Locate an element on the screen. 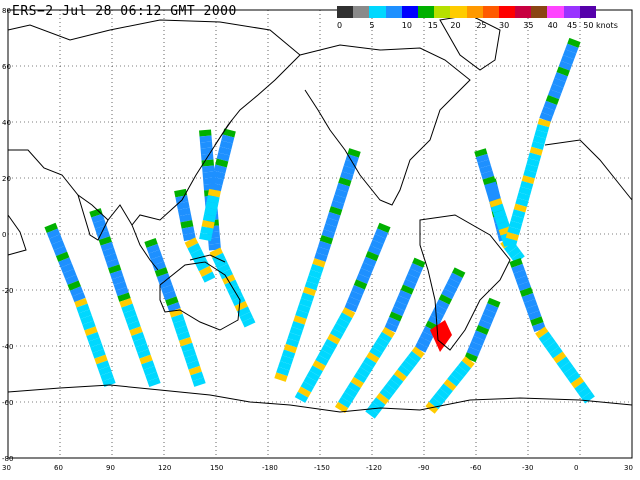  longitude-label: -180 is located at coordinates (270, 468).